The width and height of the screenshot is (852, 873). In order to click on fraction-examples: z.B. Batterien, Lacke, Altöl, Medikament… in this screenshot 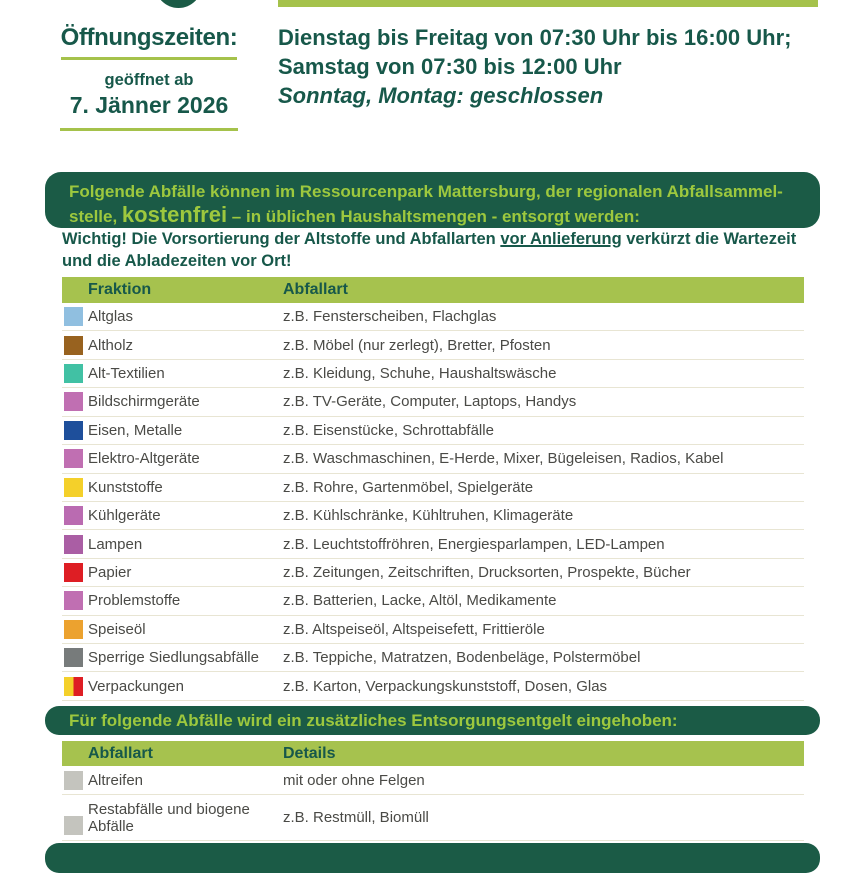, I will do `click(420, 601)`.